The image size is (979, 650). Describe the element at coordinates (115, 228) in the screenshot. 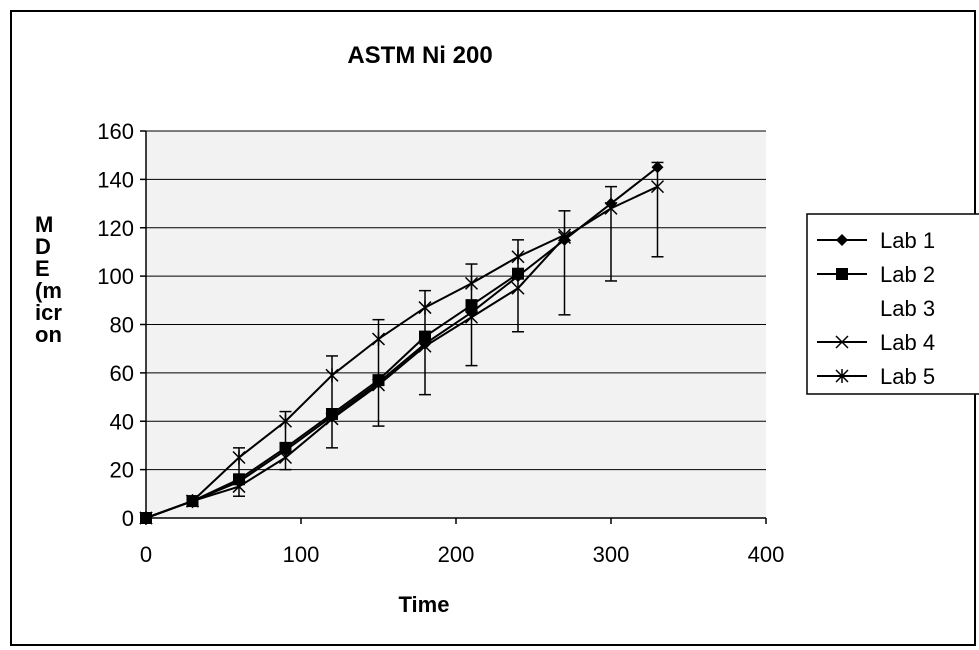

I see `y-tick-label: 120` at that location.